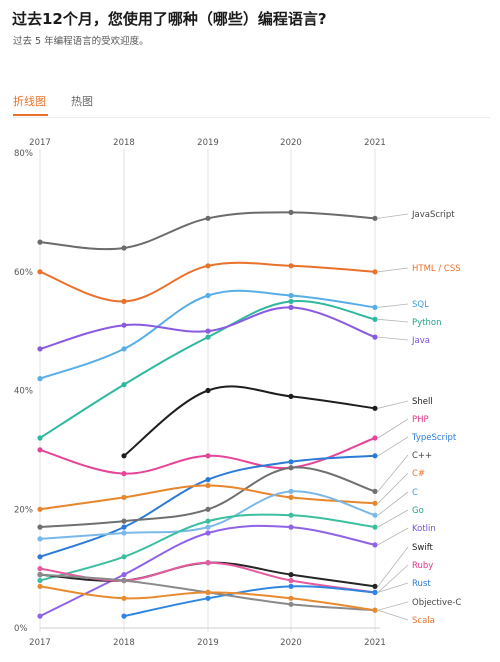 The height and width of the screenshot is (662, 500). I want to click on data-point-go-2017, so click(40, 580).